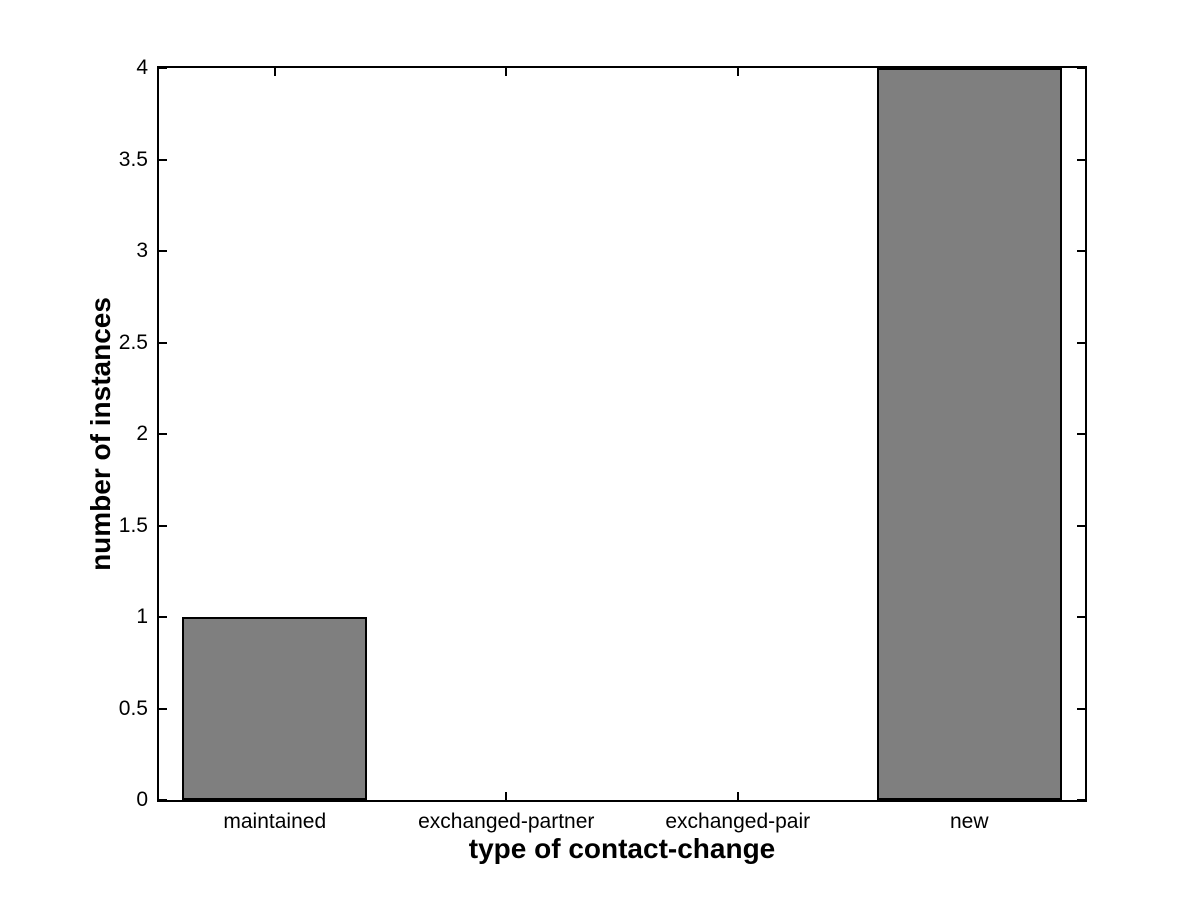  Describe the element at coordinates (969, 821) in the screenshot. I see `x-tick-label-new: new` at that location.